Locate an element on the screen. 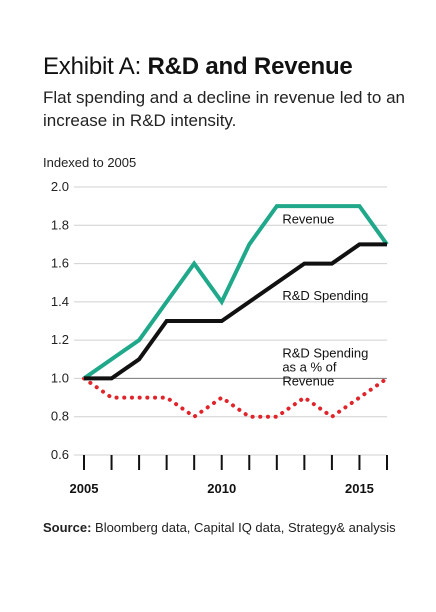 The image size is (436, 612). source-label: Source: is located at coordinates (67, 527).